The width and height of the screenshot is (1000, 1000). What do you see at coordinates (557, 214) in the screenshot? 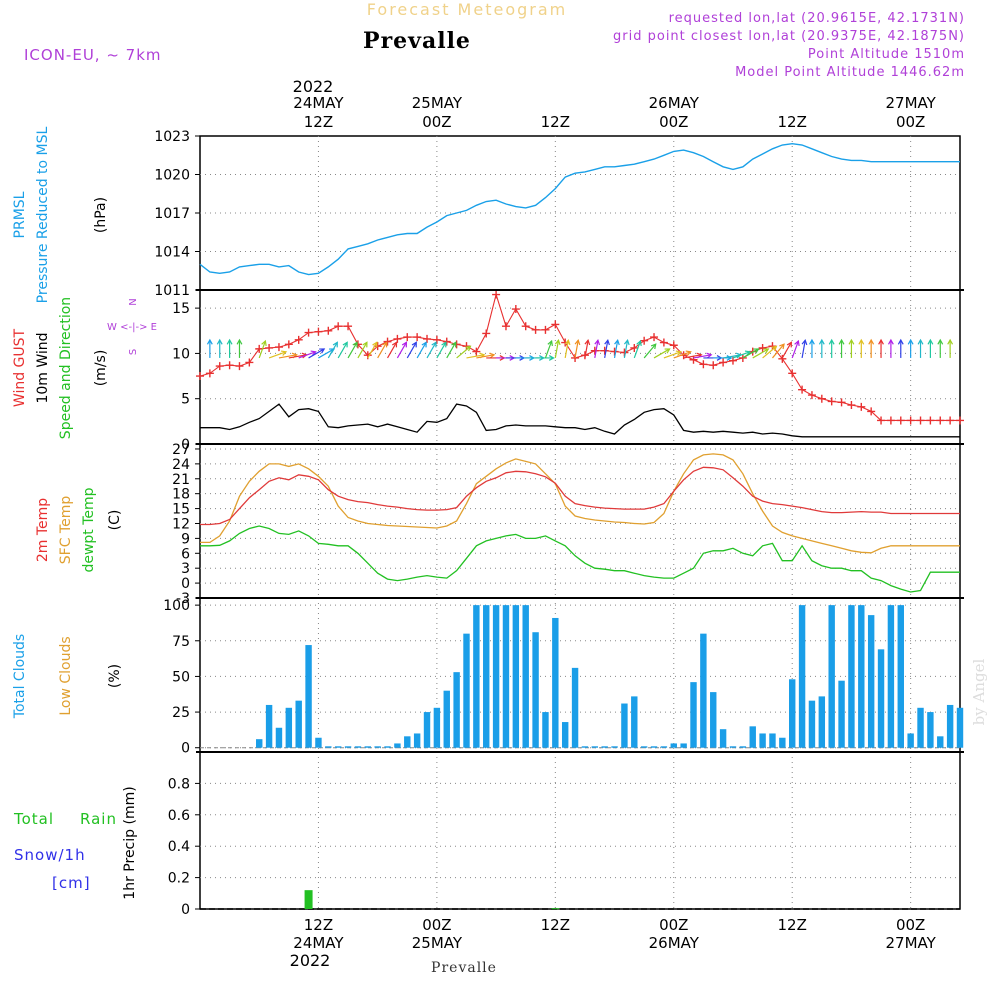
I see `panel-pressure: 1023 1020 1017 1014 1011` at bounding box center [557, 214].